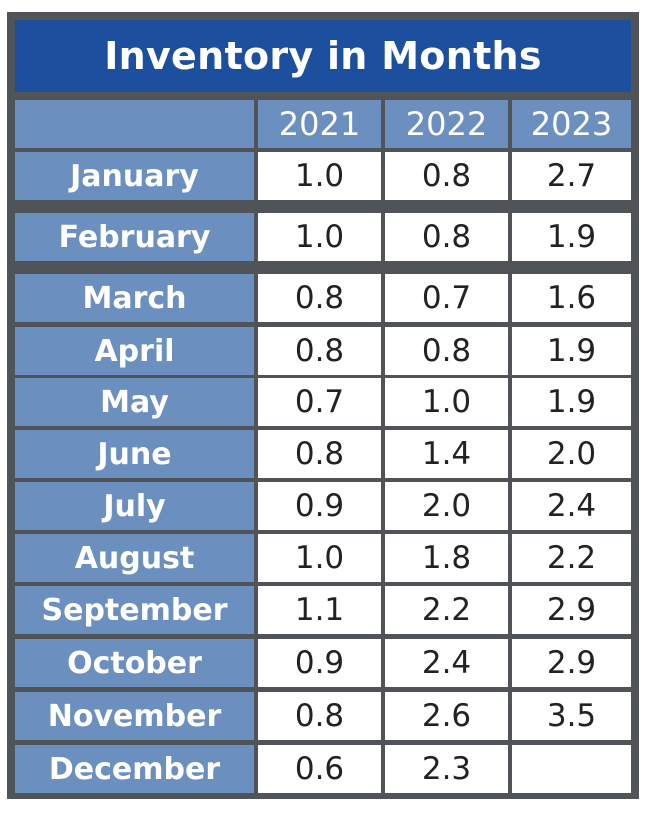 The width and height of the screenshot is (645, 816). Describe the element at coordinates (134, 298) in the screenshot. I see `row-label-march: March` at that location.